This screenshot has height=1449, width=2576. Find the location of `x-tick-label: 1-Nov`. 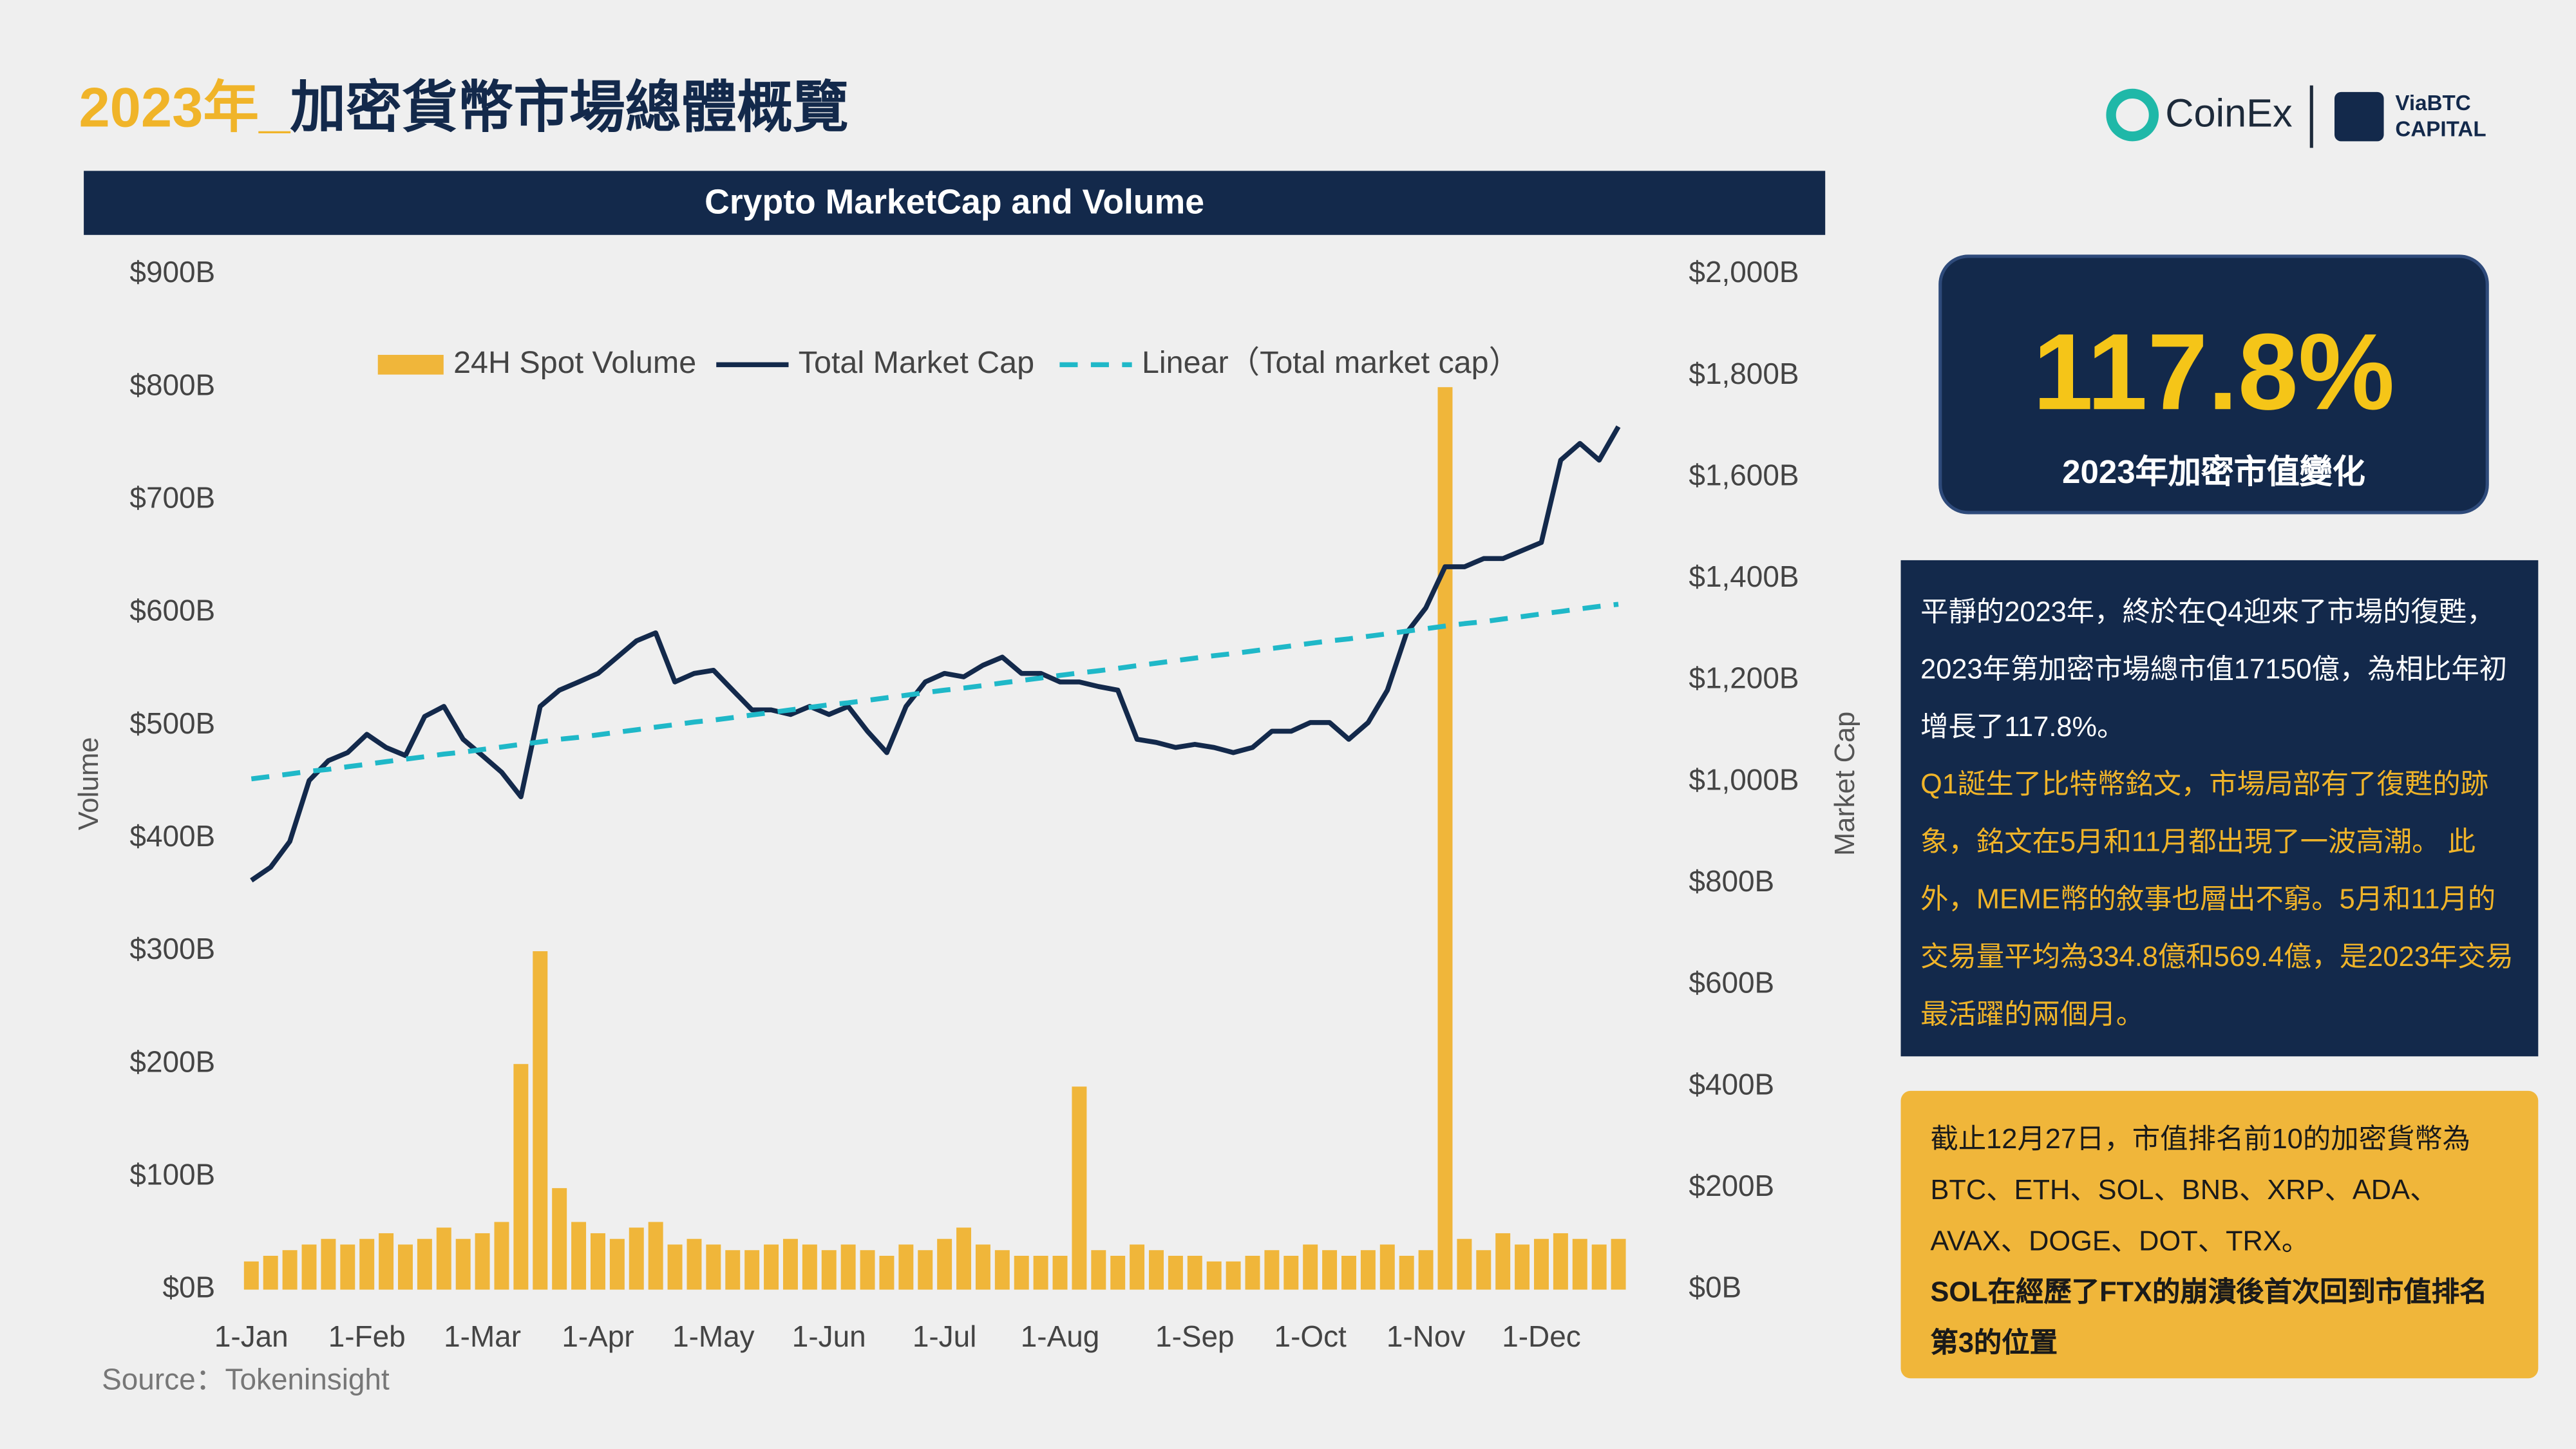

x-tick-label: 1-Nov is located at coordinates (1426, 1337).